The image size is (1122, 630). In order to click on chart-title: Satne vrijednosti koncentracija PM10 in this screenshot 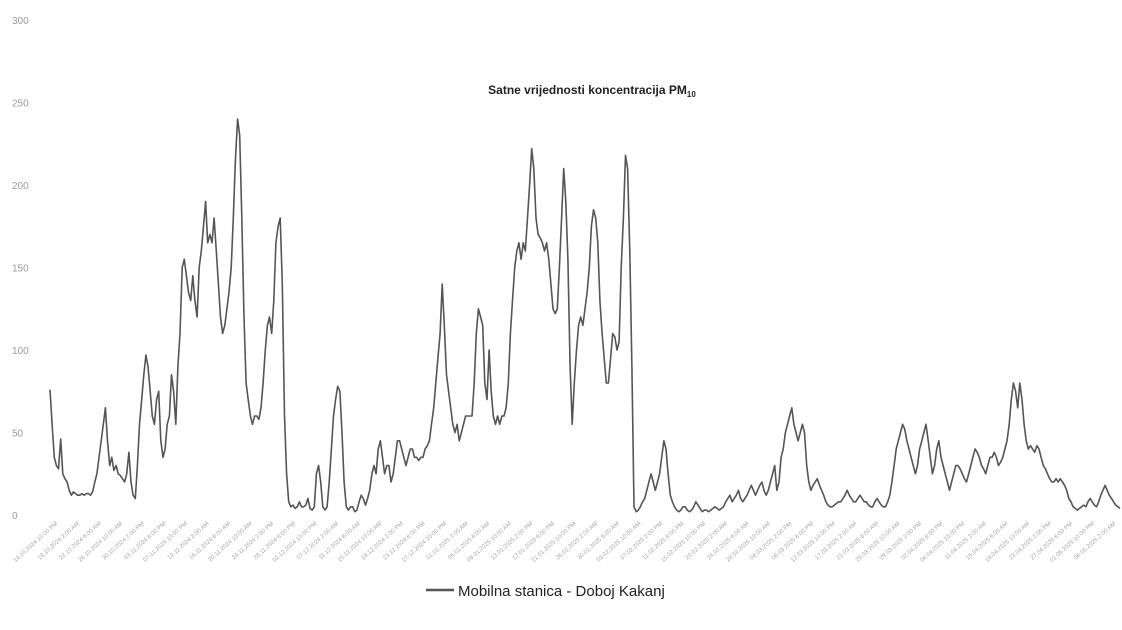, I will do `click(592, 91)`.